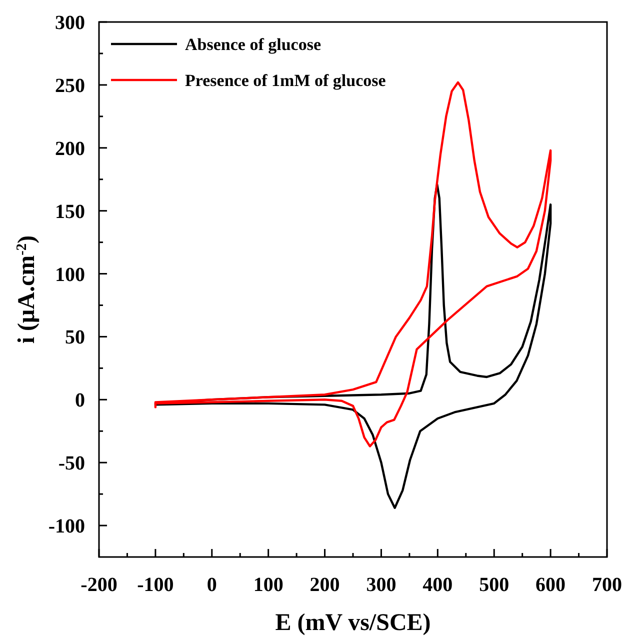  I want to click on y-tick-label: 300, so click(70, 23).